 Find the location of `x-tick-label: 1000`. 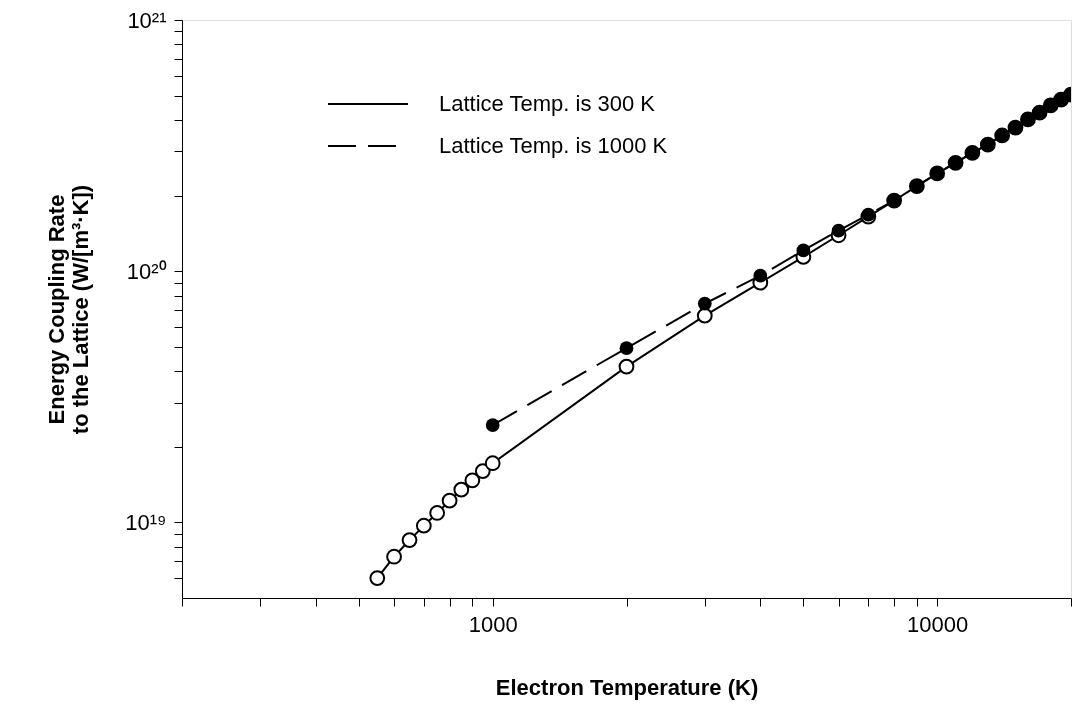

x-tick-label: 1000 is located at coordinates (493, 624).